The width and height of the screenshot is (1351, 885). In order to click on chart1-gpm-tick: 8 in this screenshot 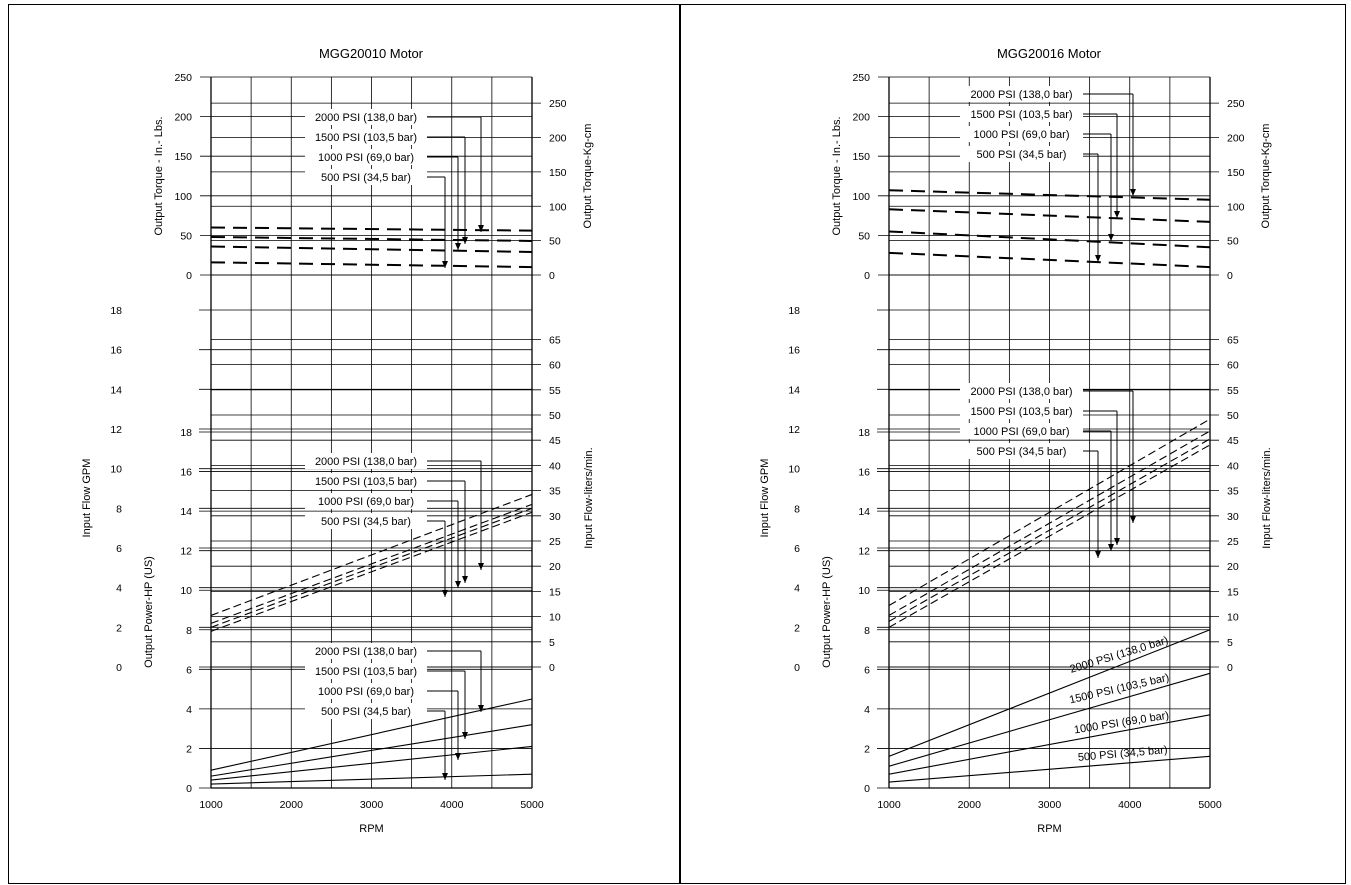, I will do `click(119, 509)`.